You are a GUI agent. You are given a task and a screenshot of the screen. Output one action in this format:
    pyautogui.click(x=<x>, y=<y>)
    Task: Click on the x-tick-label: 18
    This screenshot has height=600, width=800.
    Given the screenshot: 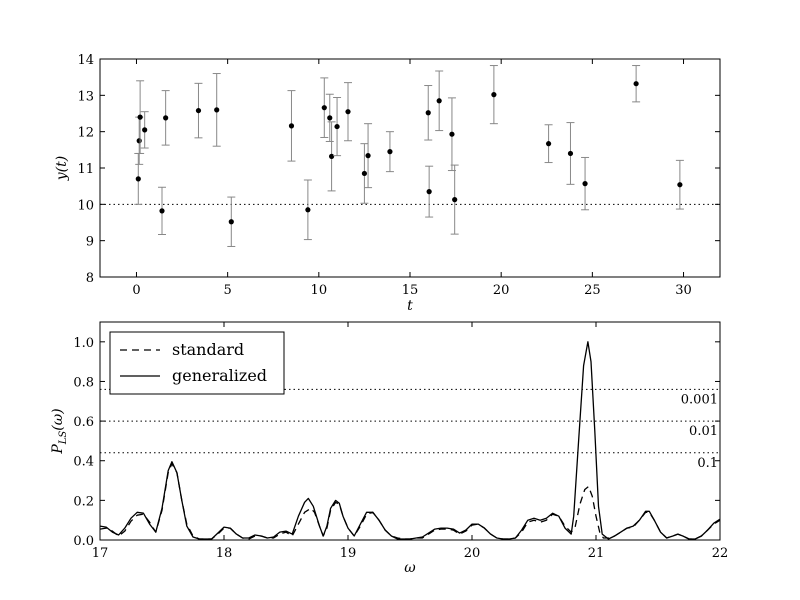 What is the action you would take?
    pyautogui.click(x=224, y=553)
    